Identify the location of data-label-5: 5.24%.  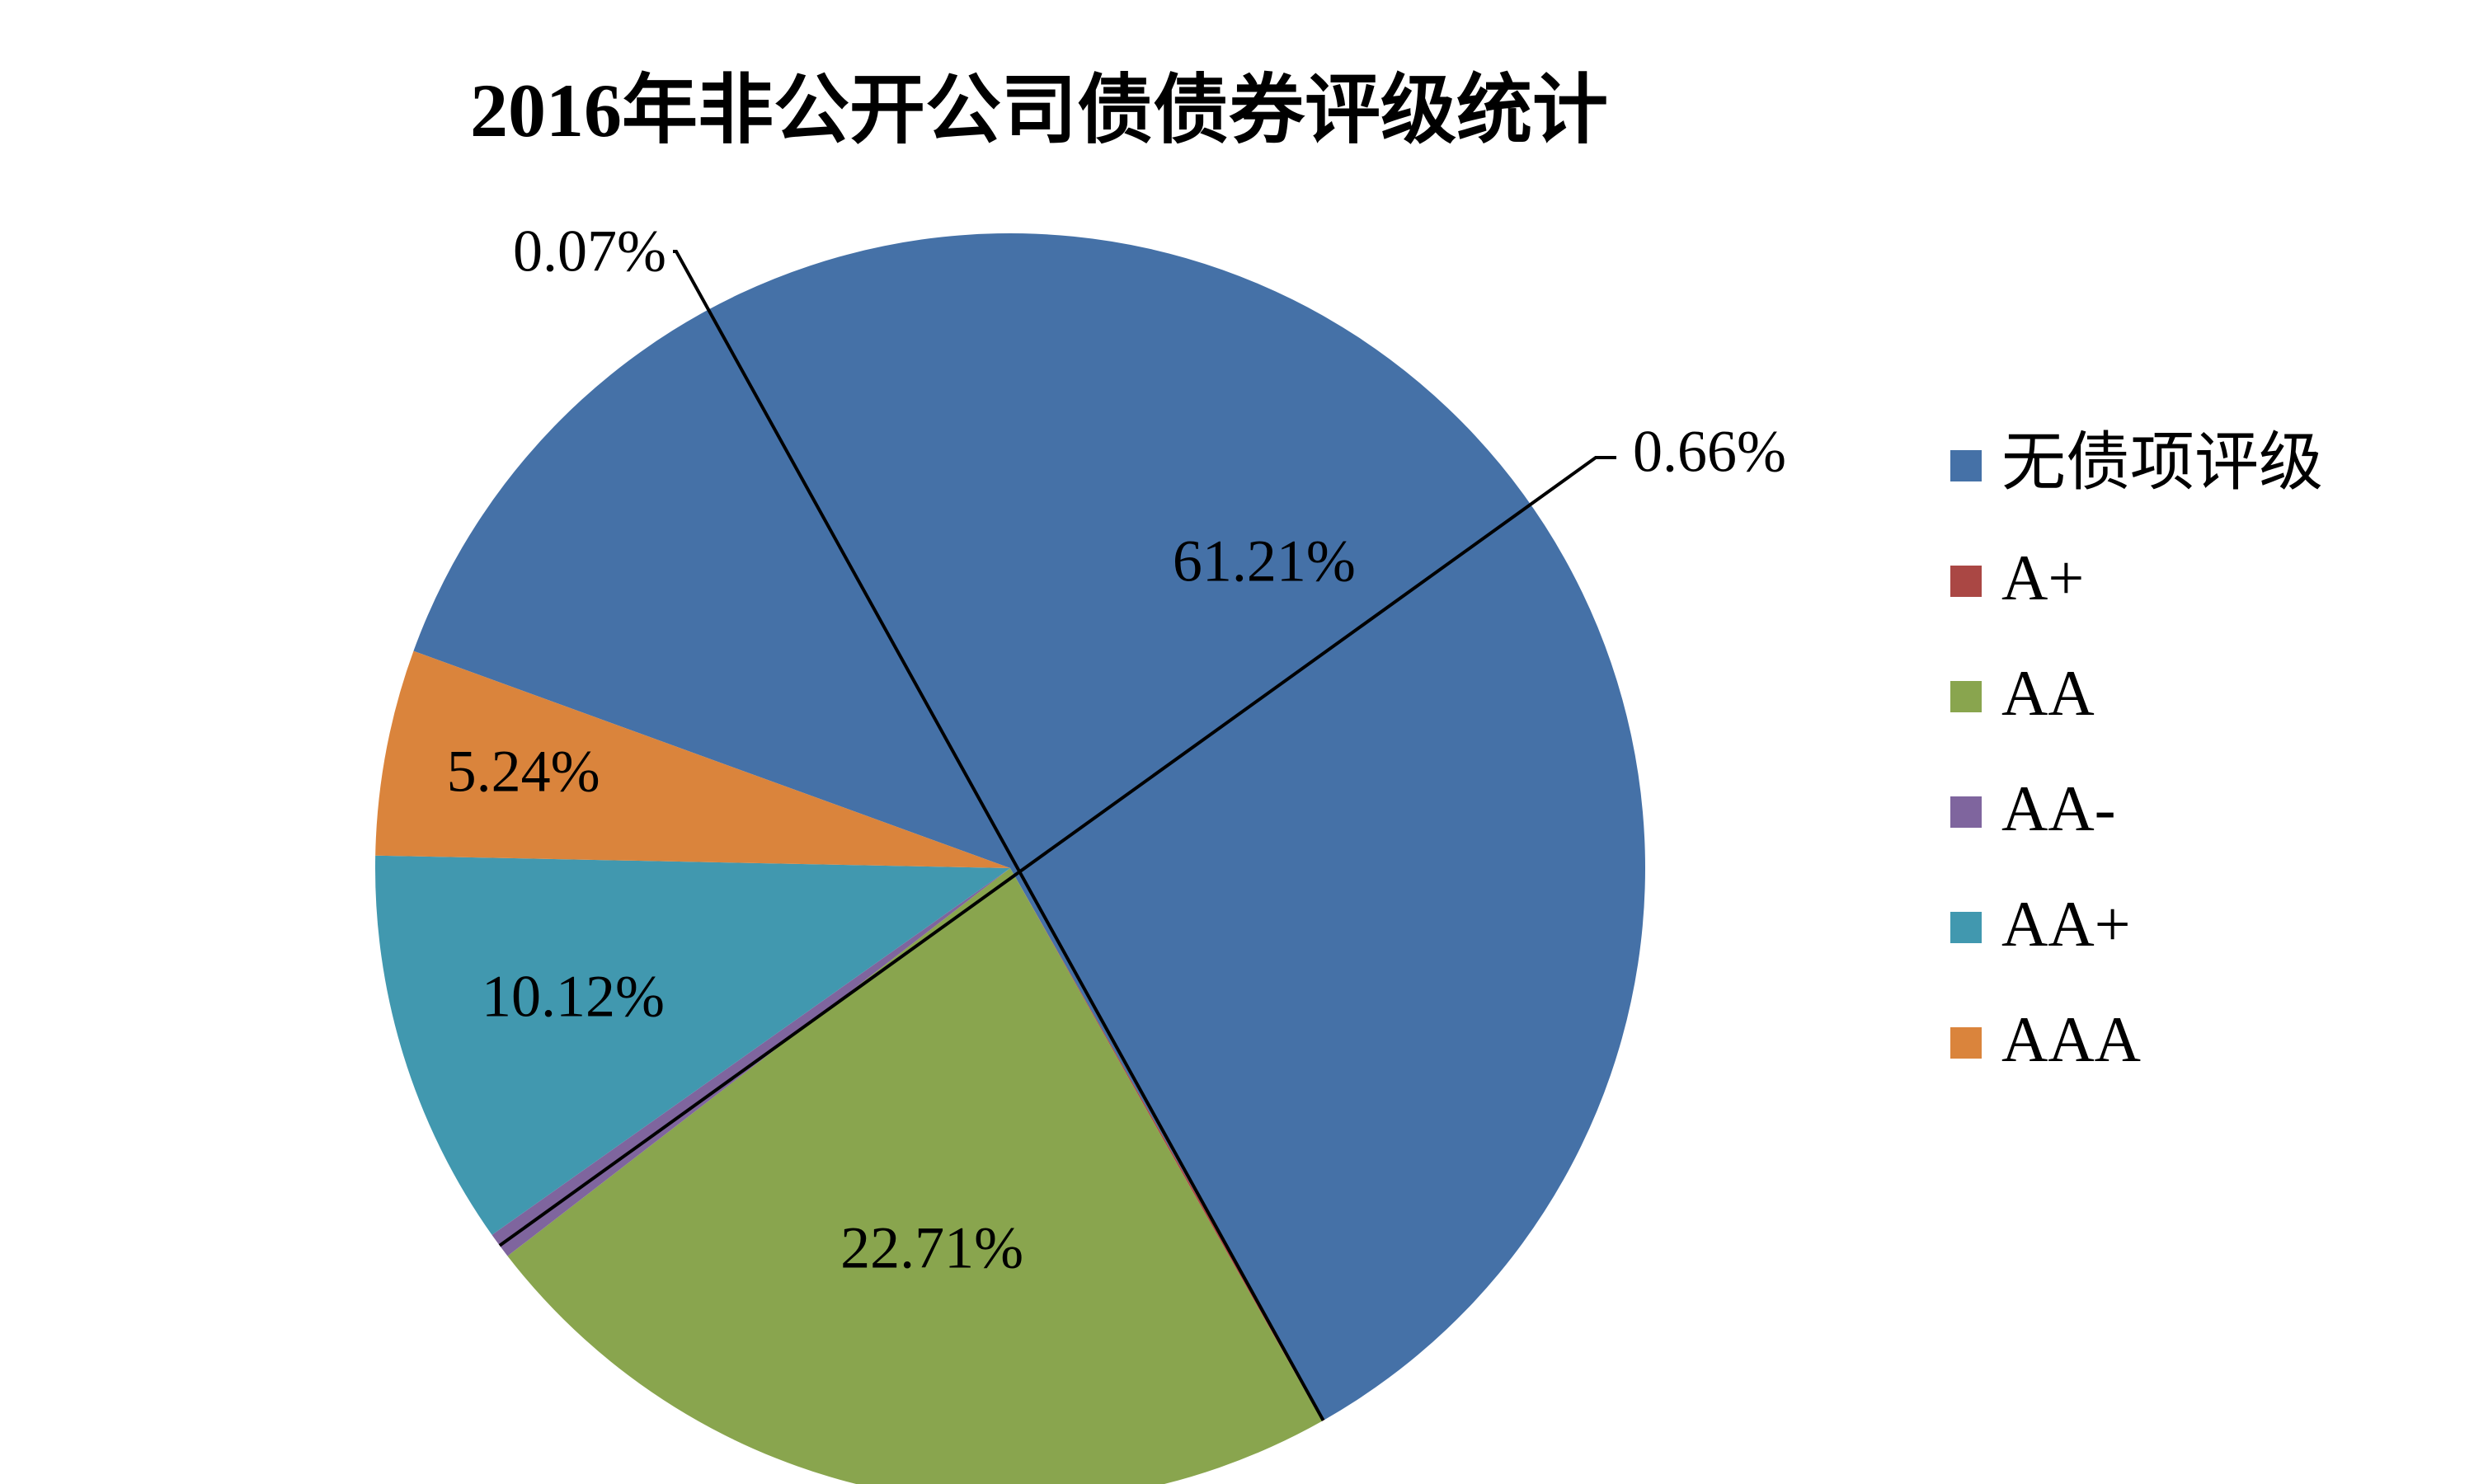
(523, 771).